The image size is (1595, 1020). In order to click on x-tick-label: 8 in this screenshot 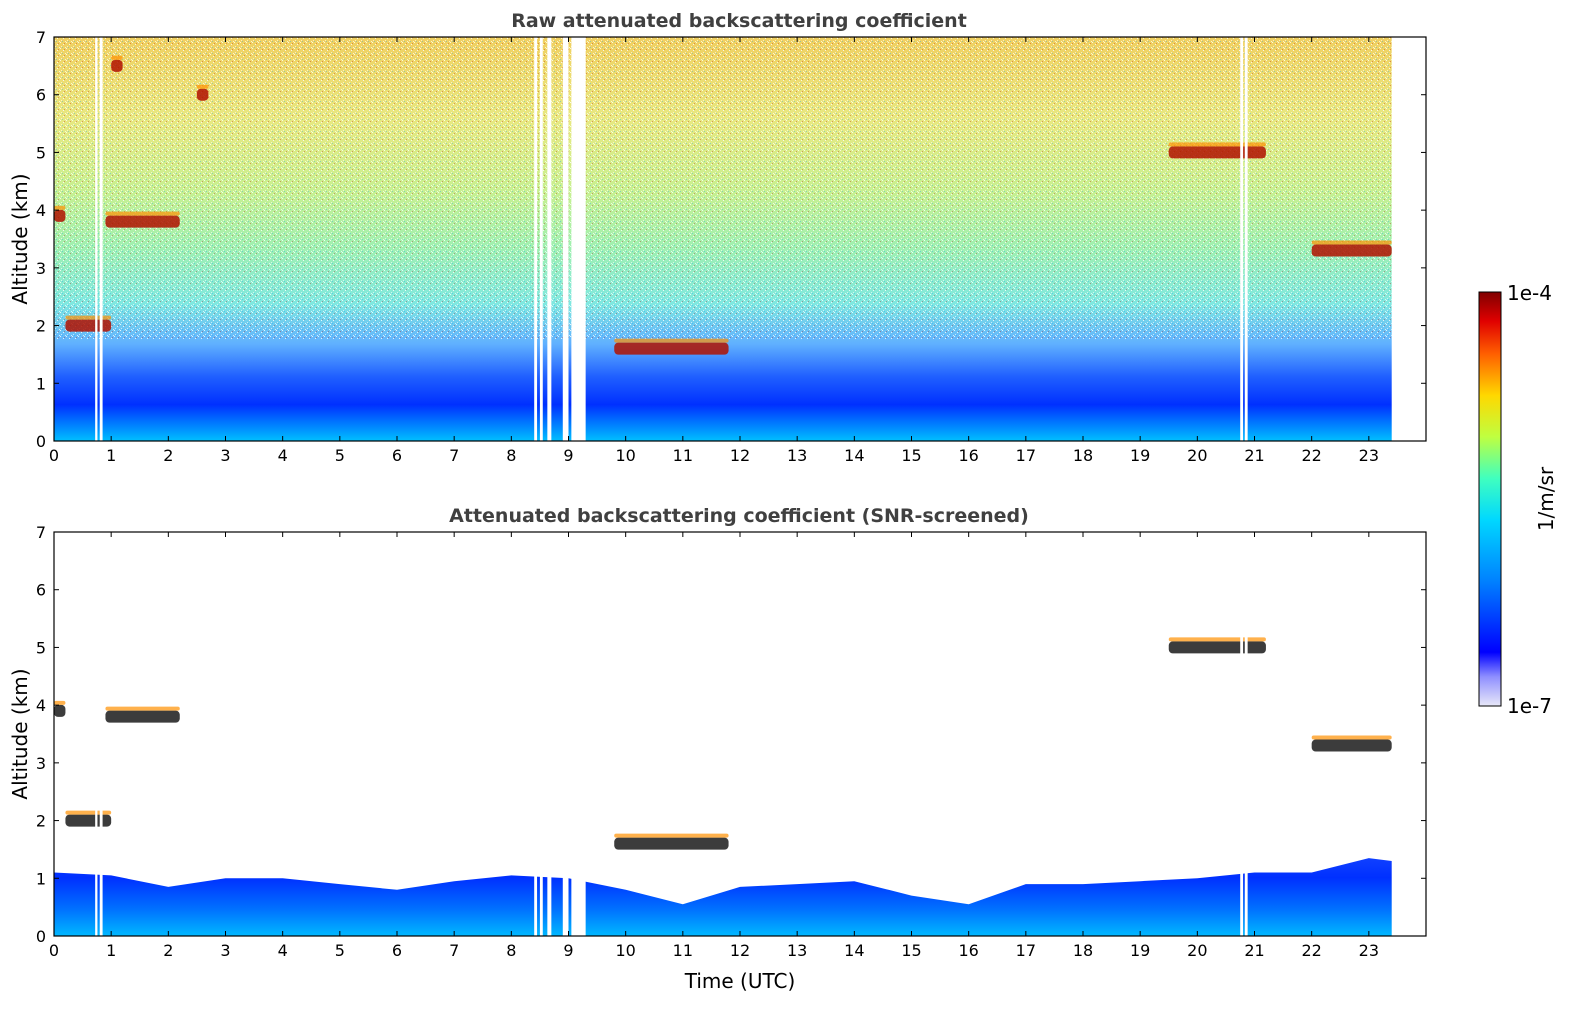, I will do `click(511, 455)`.